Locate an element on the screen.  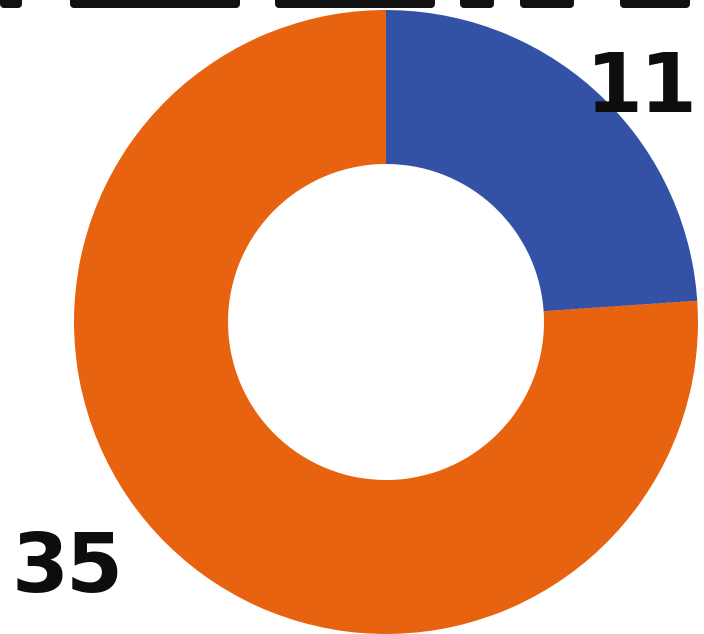
data-label-35: 35 is located at coordinates (66, 564).